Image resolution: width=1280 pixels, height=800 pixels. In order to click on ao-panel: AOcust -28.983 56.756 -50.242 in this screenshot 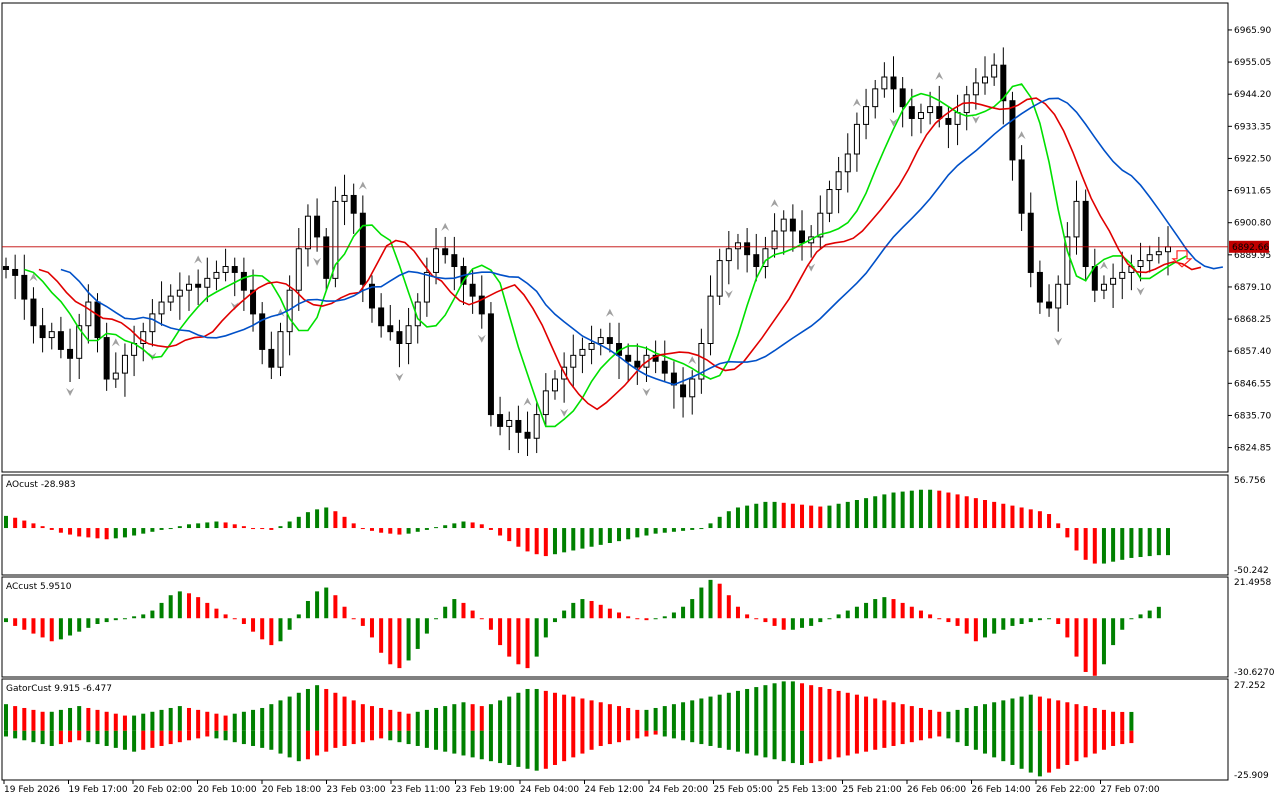, I will do `click(635, 525)`.